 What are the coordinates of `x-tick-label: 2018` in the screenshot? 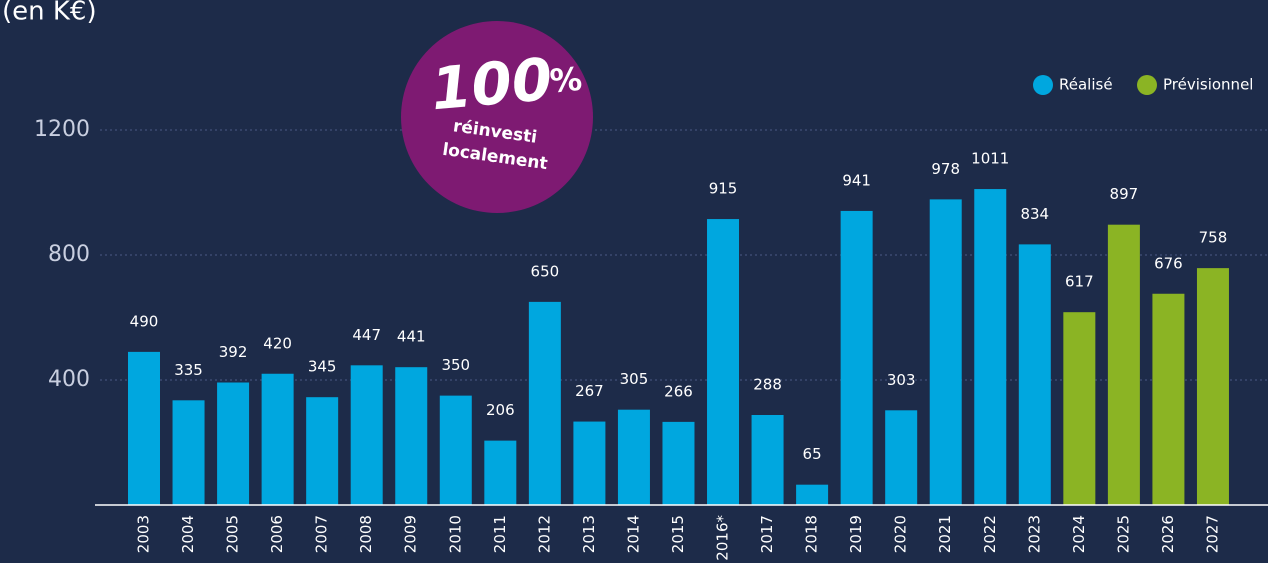 It's located at (812, 534).